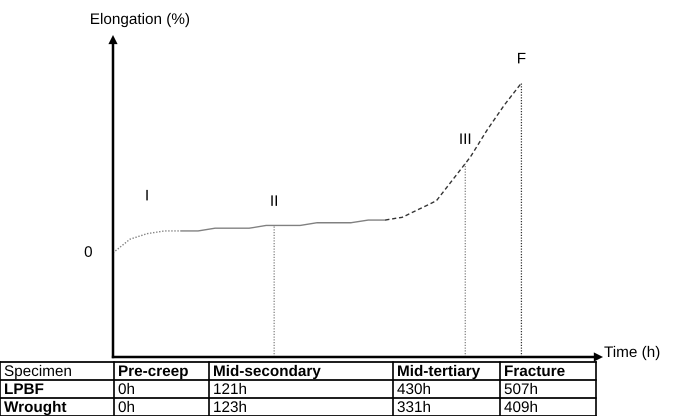  I want to click on text: F, so click(522, 58).